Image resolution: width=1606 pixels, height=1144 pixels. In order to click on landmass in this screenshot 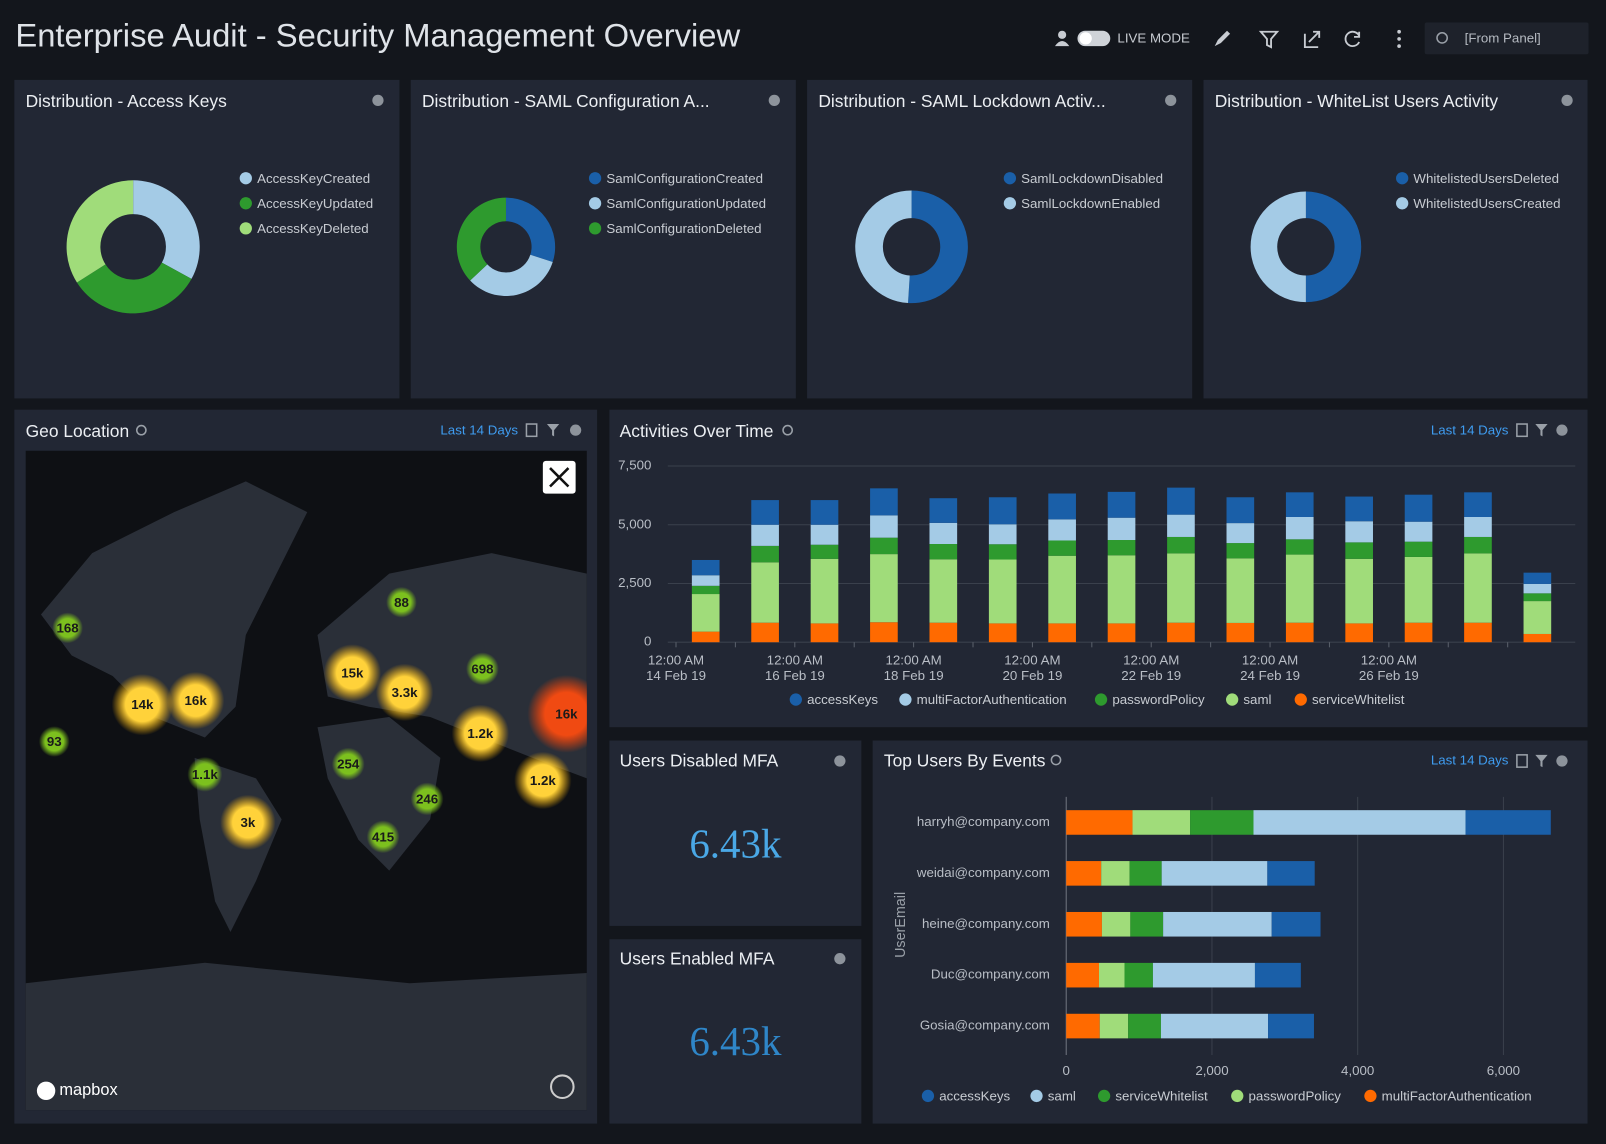, I will do `click(174, 609)`.